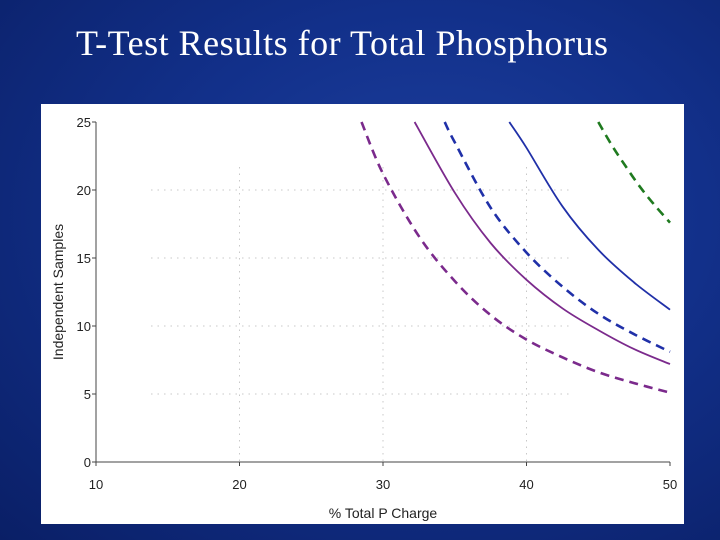  Describe the element at coordinates (526, 484) in the screenshot. I see `x-tick-label: 40` at that location.